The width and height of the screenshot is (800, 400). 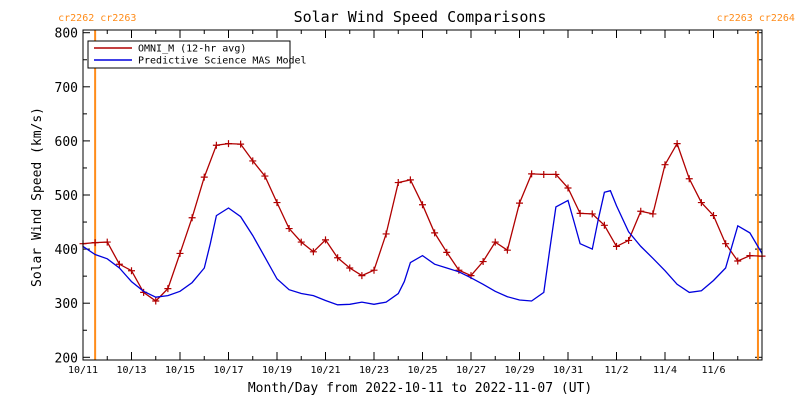 What do you see at coordinates (83, 370) in the screenshot?
I see `x-tick-label: 10/11` at bounding box center [83, 370].